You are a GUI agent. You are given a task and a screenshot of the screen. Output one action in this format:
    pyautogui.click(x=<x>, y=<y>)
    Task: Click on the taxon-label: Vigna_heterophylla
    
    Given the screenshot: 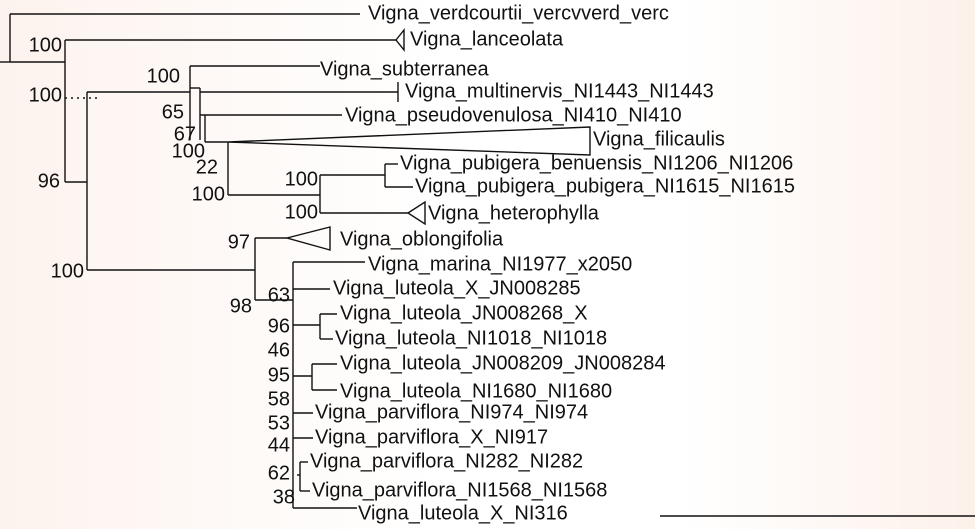 What is the action you would take?
    pyautogui.click(x=514, y=213)
    